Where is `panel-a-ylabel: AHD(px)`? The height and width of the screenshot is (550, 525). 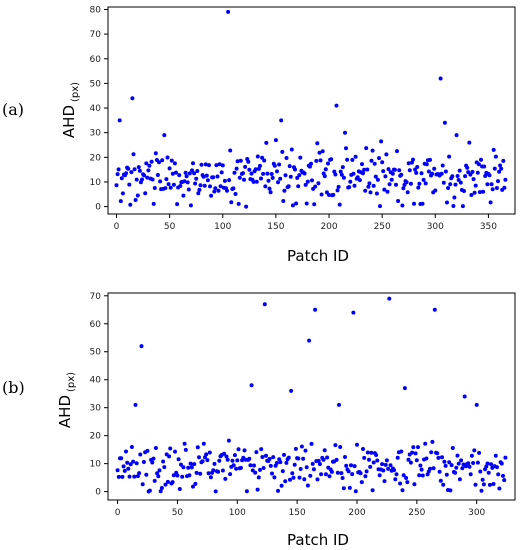 panel-a-ylabel: AHD(px) is located at coordinates (70, 110).